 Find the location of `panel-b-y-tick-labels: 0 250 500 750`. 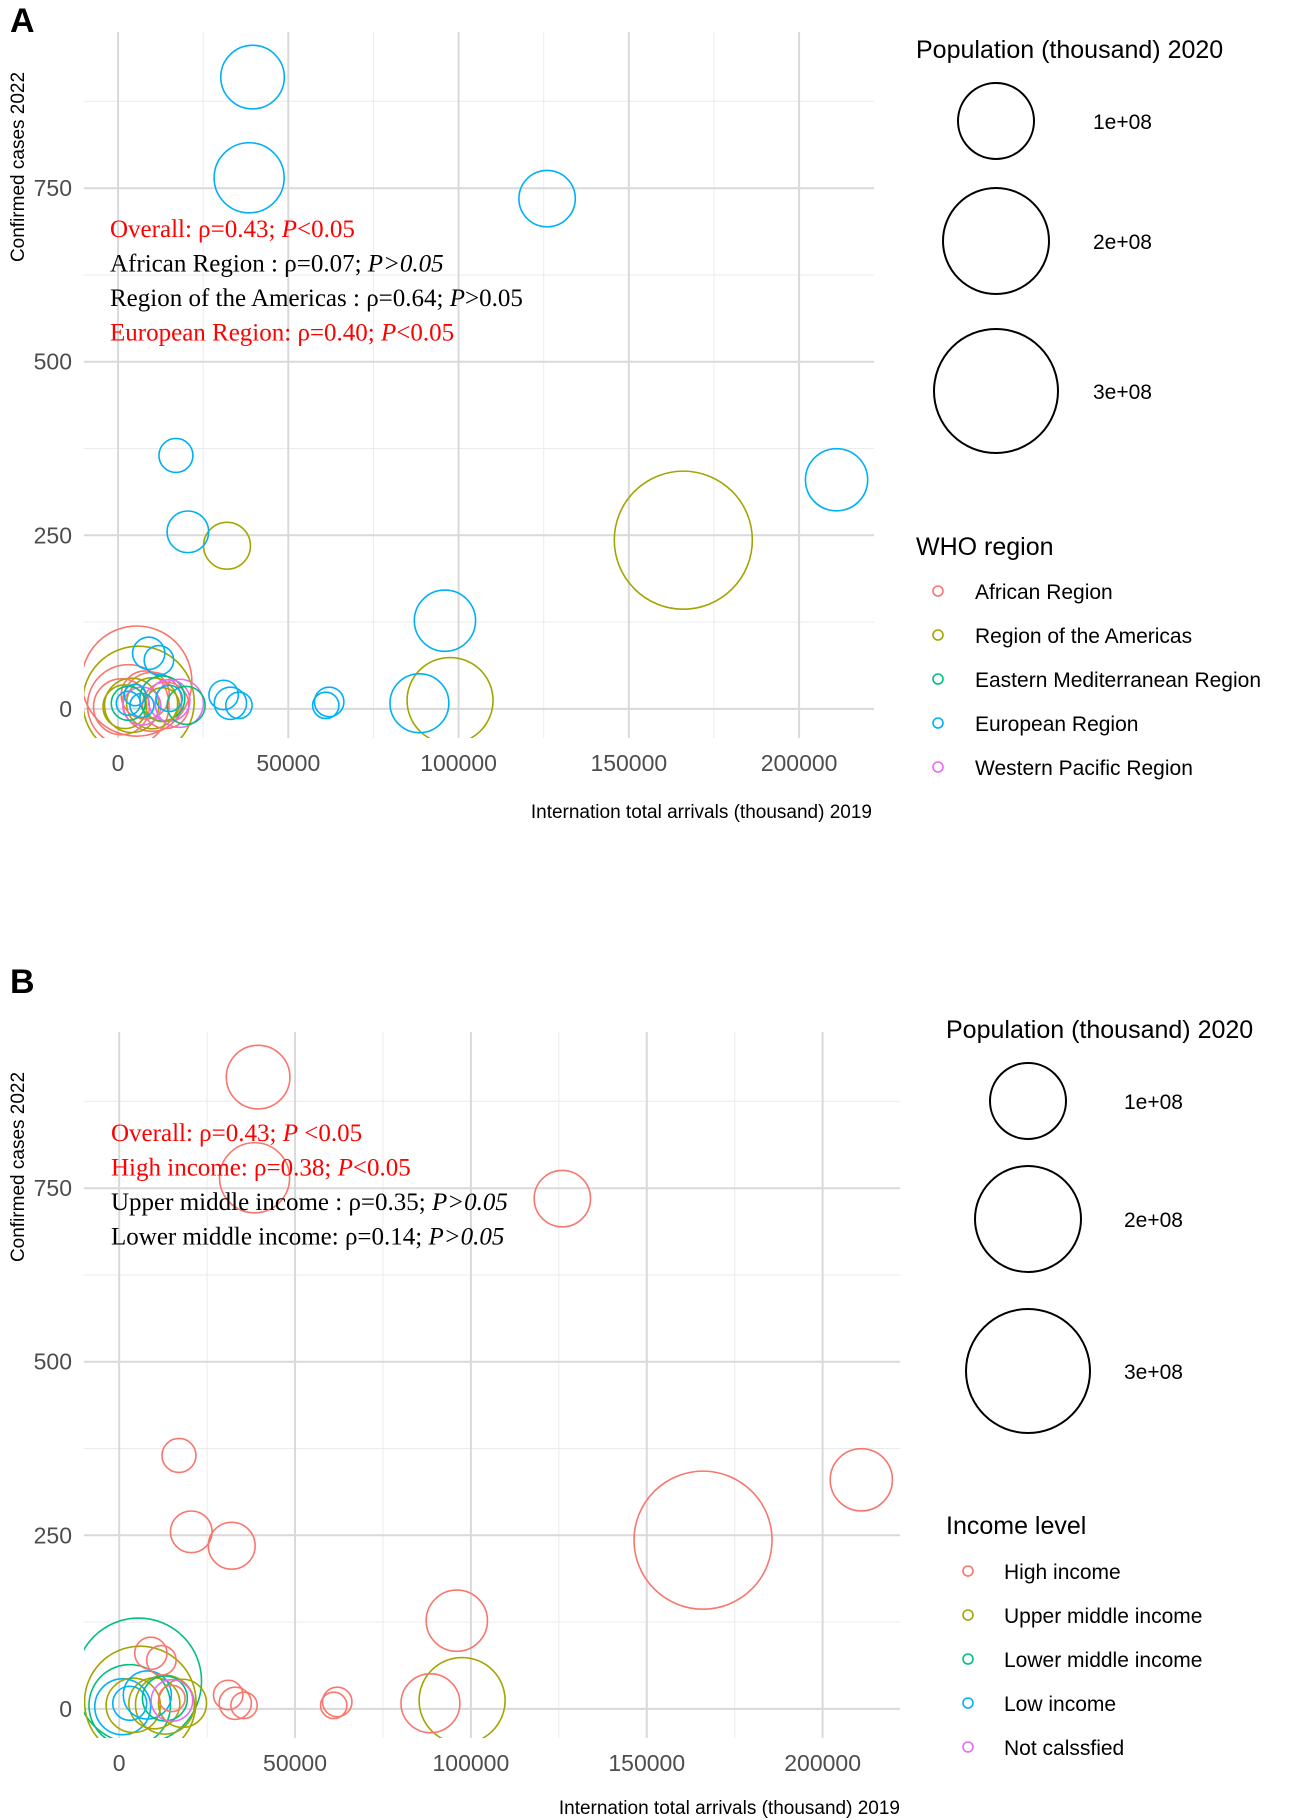

panel-b-y-tick-labels: 0 250 500 750 is located at coordinates (53, 1448).